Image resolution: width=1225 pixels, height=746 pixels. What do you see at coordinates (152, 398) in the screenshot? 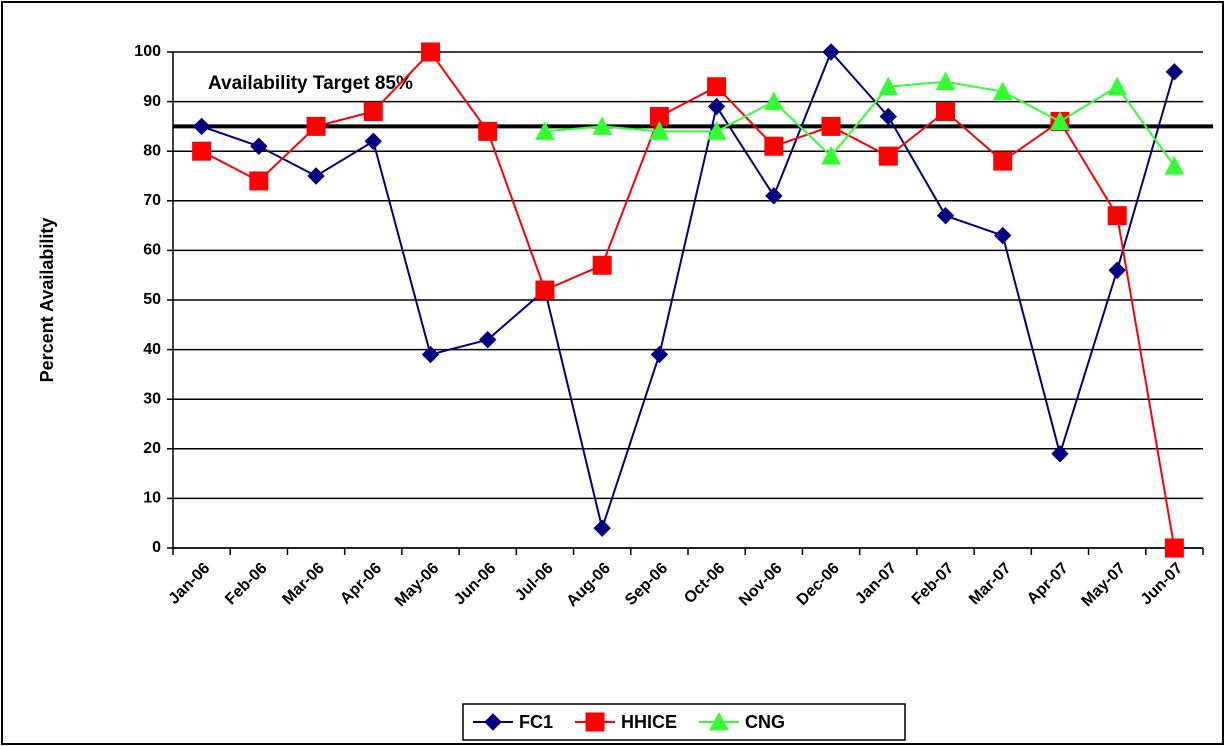
I see `y-tick-label: 30` at bounding box center [152, 398].